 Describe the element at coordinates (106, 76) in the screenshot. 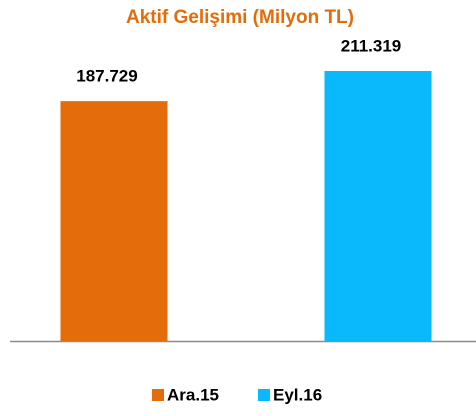

I see `value-label: 187.729` at that location.